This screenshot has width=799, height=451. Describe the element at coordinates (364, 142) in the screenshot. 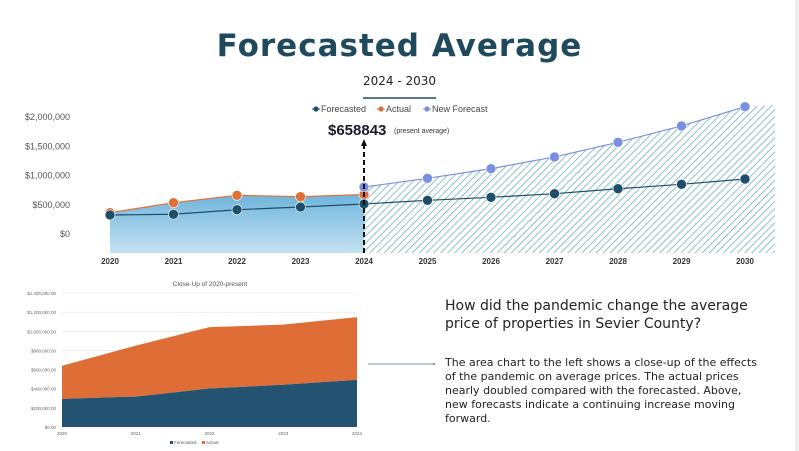

I see `arrow-head-icon` at that location.